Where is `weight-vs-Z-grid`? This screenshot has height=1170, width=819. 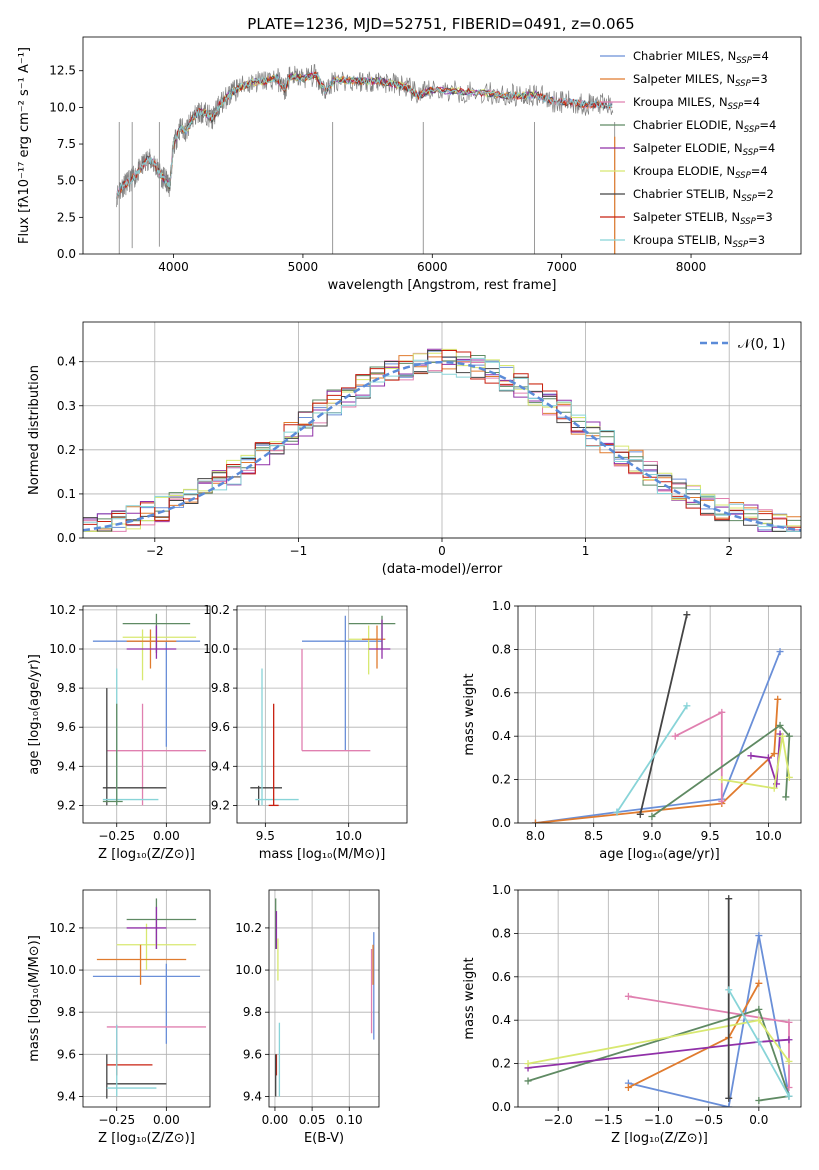
weight-vs-Z-grid is located at coordinates (659, 998).